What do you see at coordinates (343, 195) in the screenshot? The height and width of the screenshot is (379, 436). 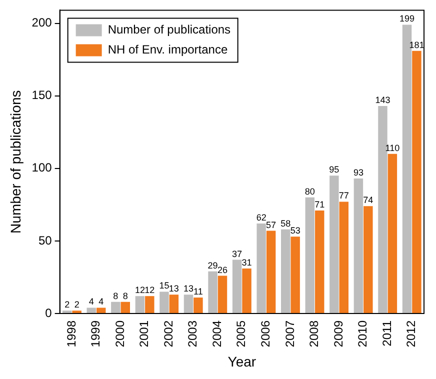 I see `data-label: 77` at bounding box center [343, 195].